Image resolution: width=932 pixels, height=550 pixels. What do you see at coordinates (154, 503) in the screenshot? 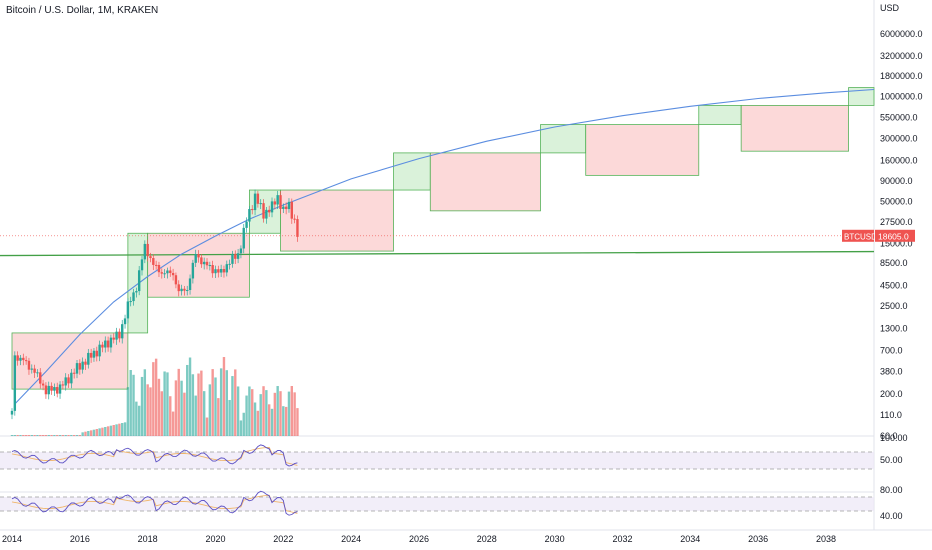
I see `osc2-line` at bounding box center [154, 503].